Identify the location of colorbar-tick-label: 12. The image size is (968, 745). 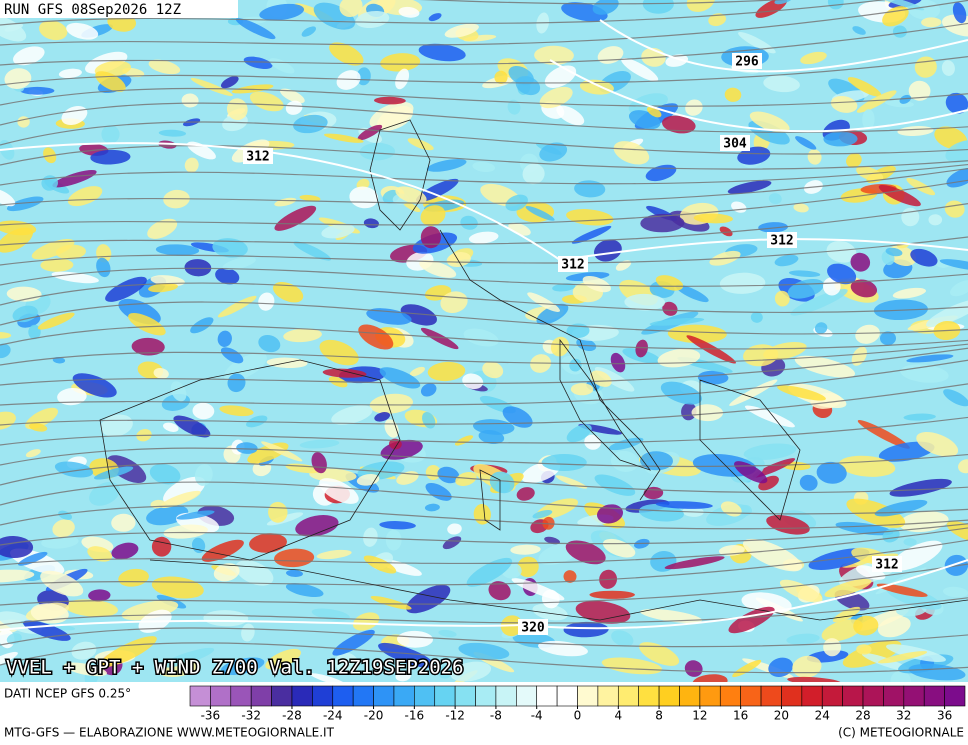
(699, 716).